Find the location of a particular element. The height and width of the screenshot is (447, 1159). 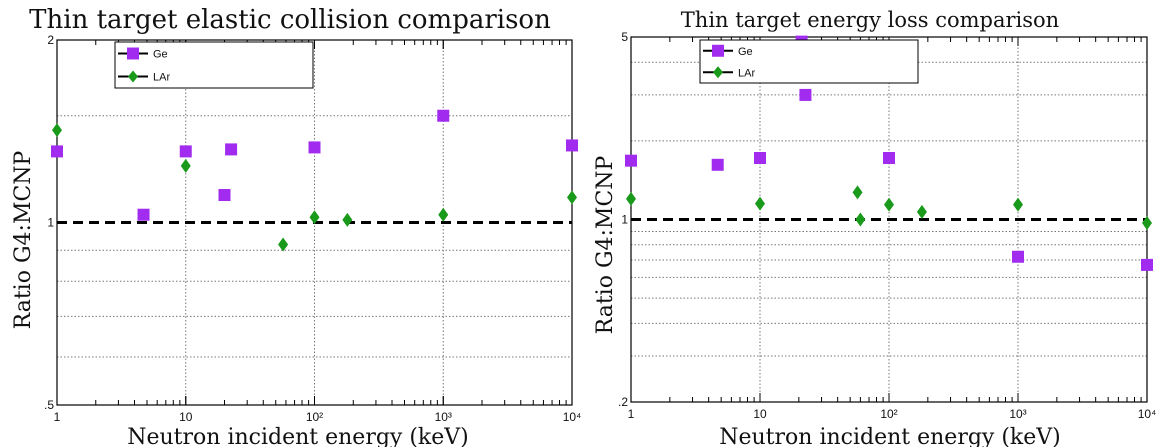

chart-title: Thin target elastic collision comparison is located at coordinates (290, 20).